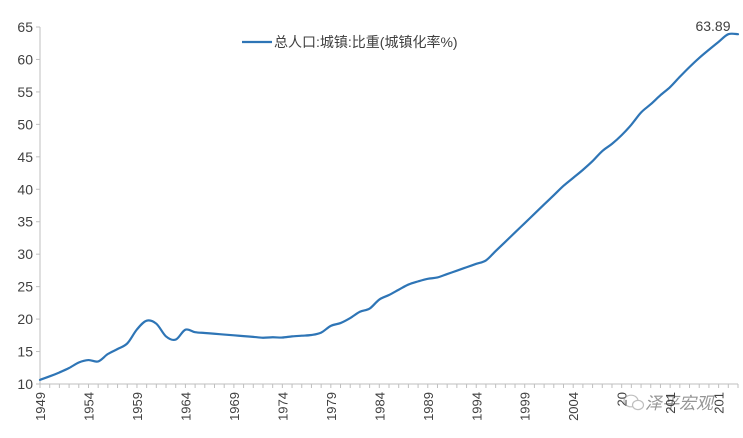  What do you see at coordinates (25, 59) in the screenshot?
I see `y-tick-label: 60` at bounding box center [25, 59].